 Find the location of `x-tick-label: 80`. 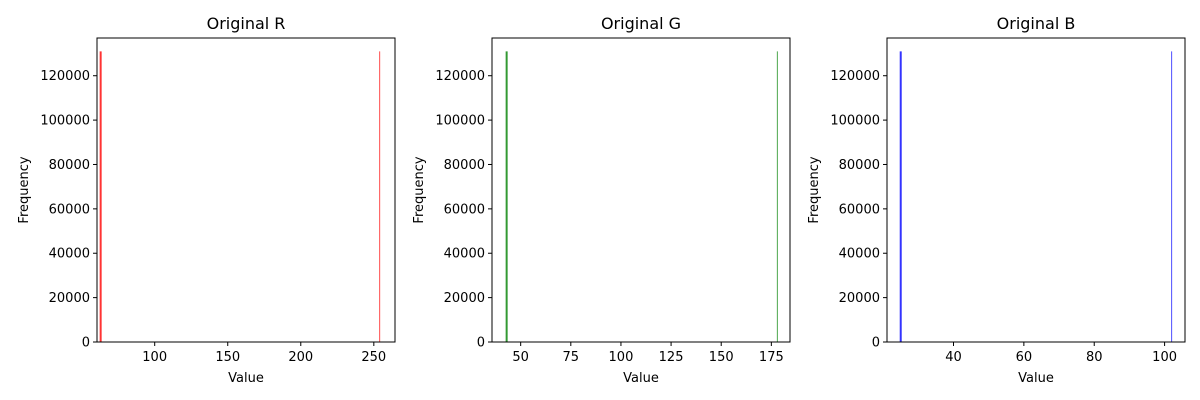

x-tick-label: 80 is located at coordinates (1094, 357).